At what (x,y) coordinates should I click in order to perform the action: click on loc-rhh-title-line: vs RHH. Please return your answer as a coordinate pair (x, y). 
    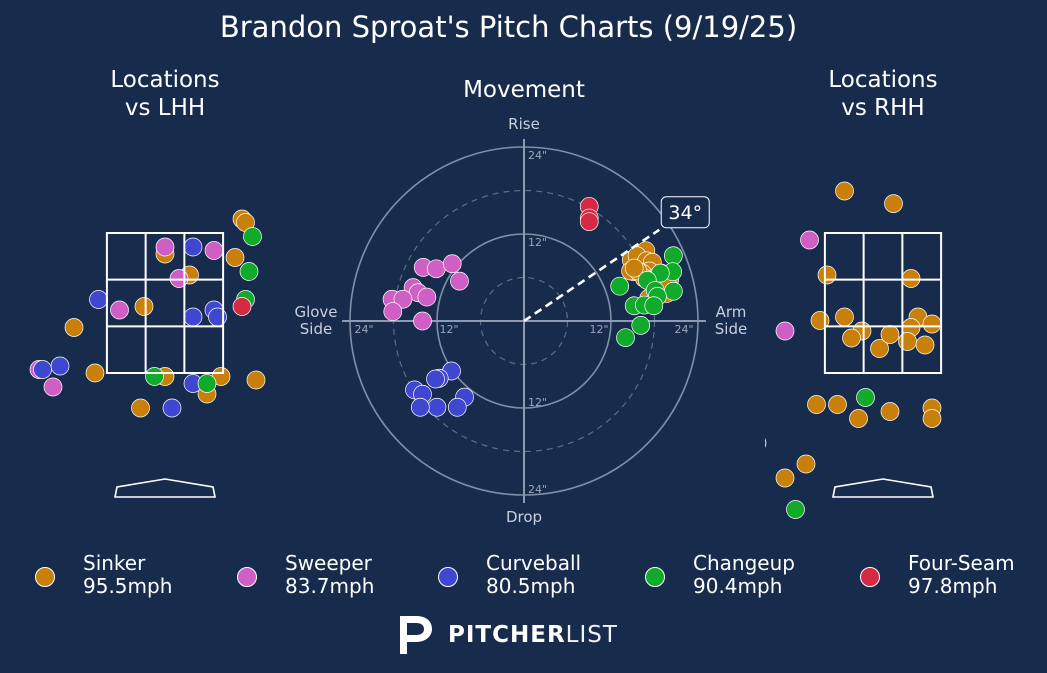
    Looking at the image, I should click on (883, 108).